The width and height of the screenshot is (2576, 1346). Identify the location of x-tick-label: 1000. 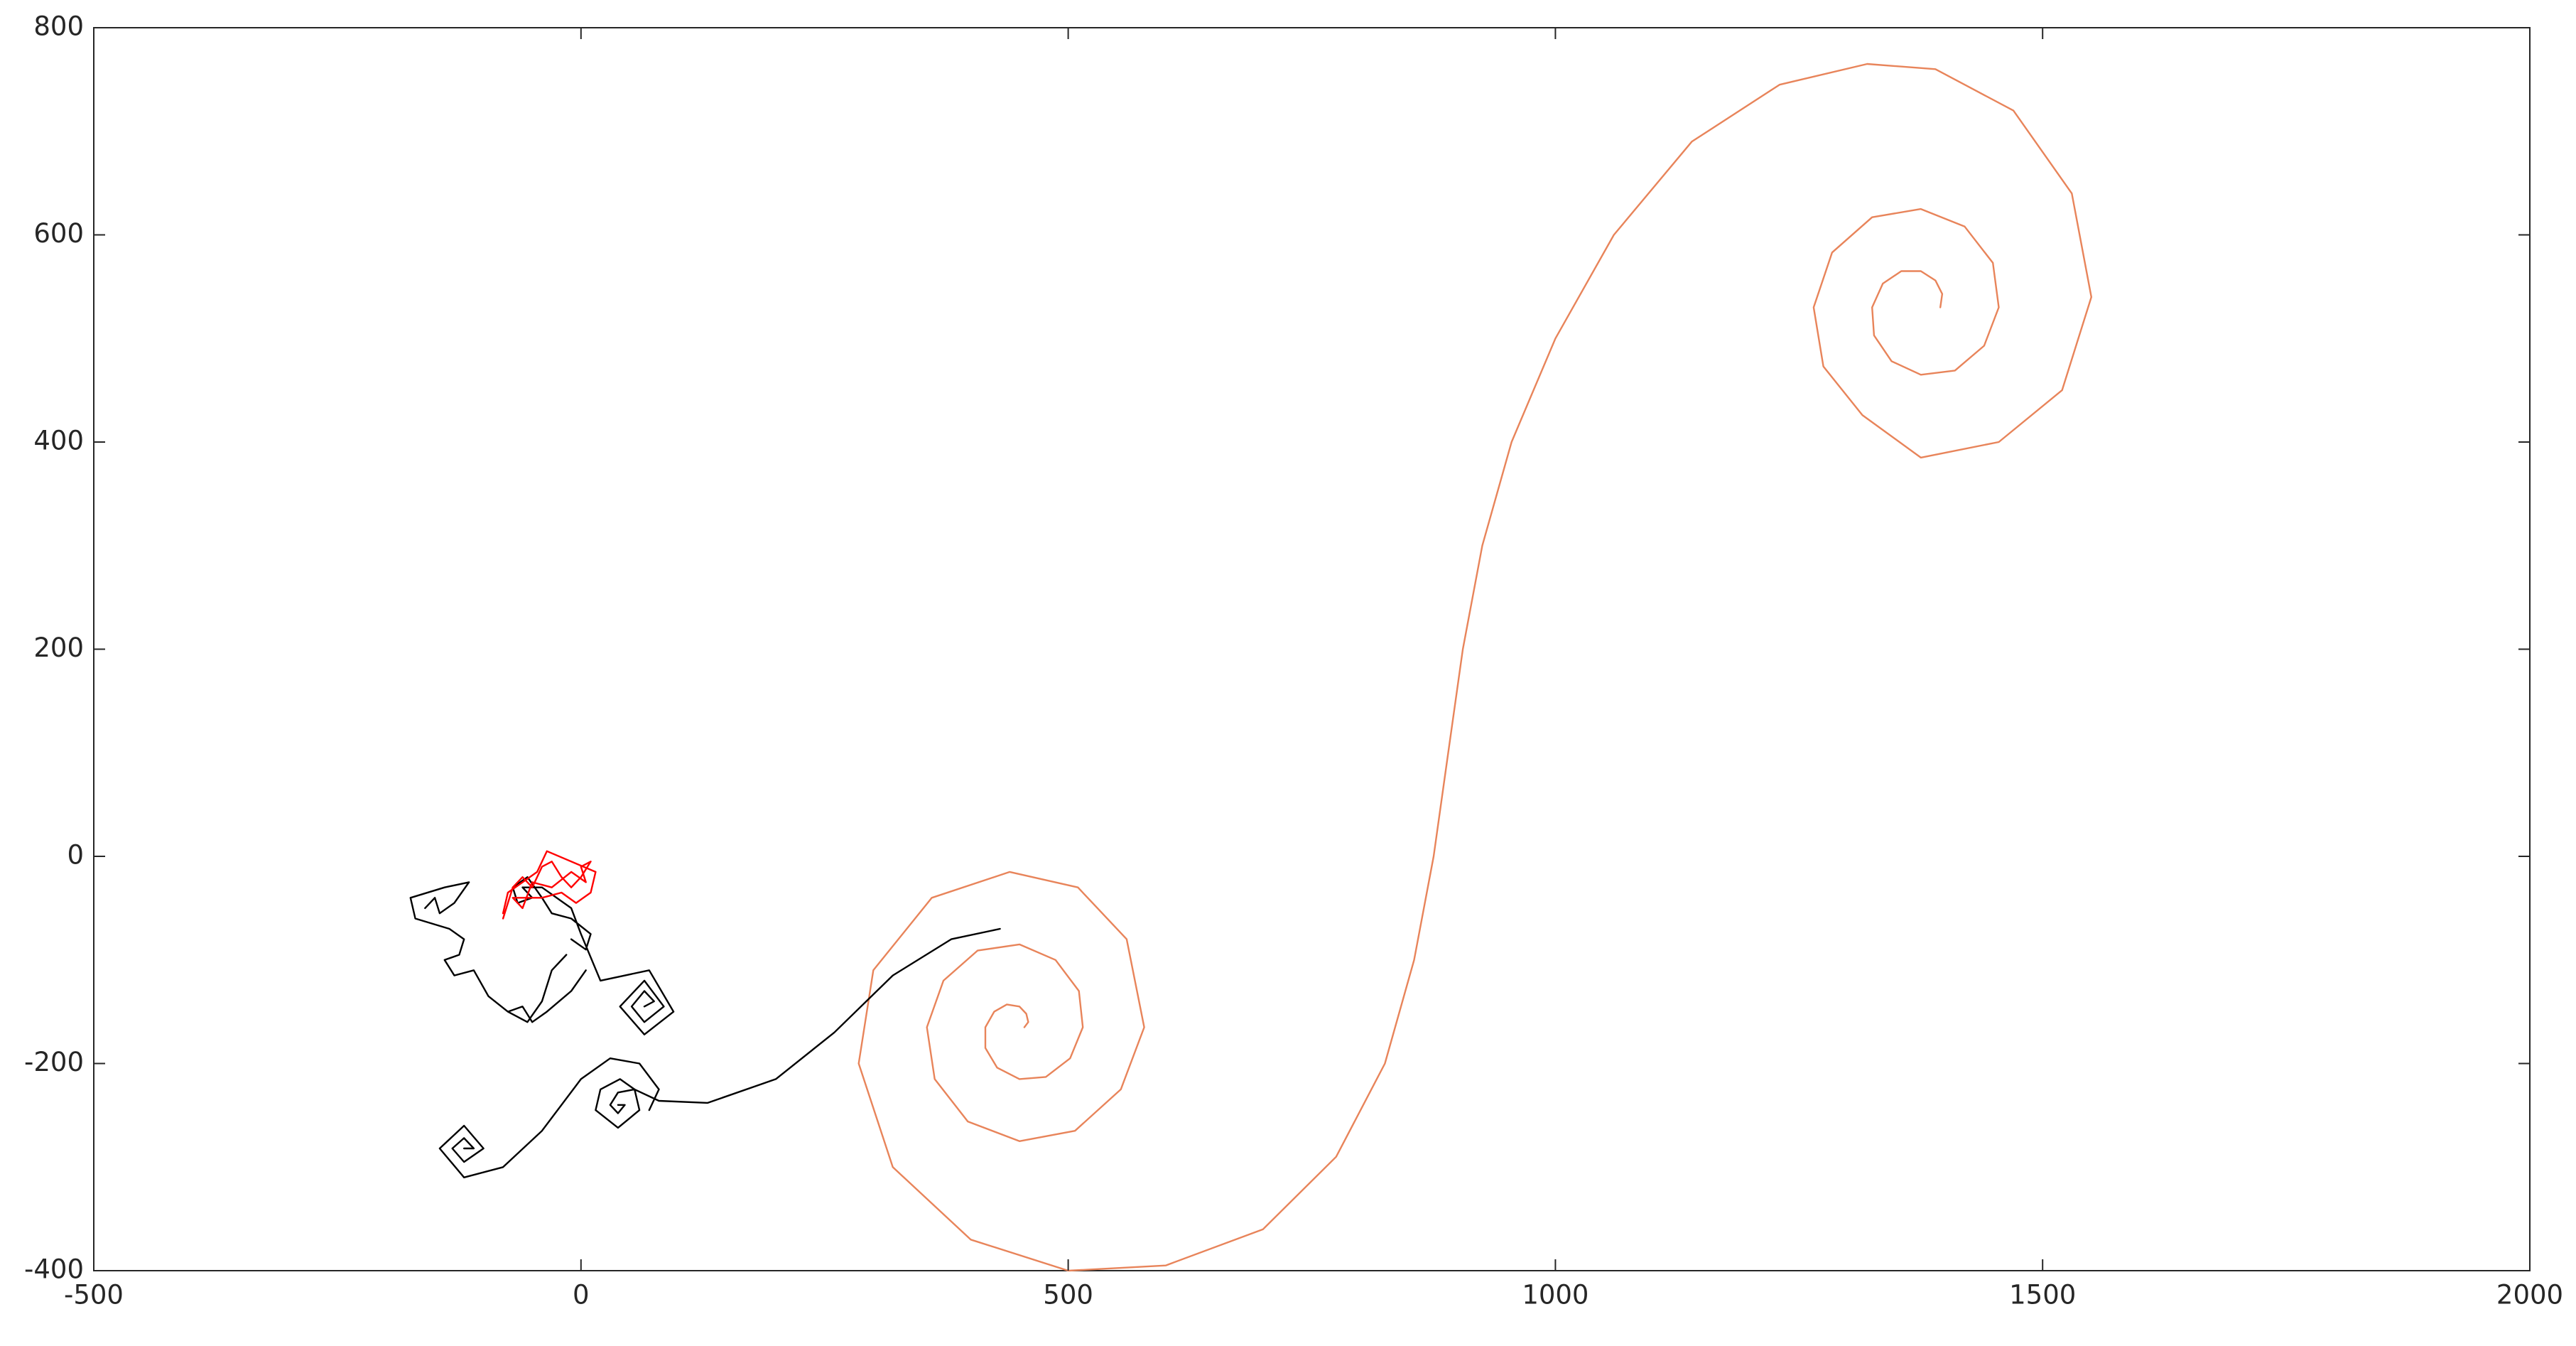
(1555, 1295).